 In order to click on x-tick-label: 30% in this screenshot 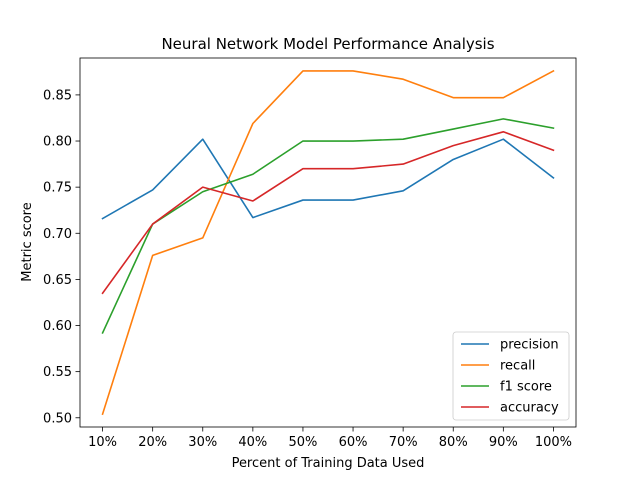, I will do `click(202, 442)`.